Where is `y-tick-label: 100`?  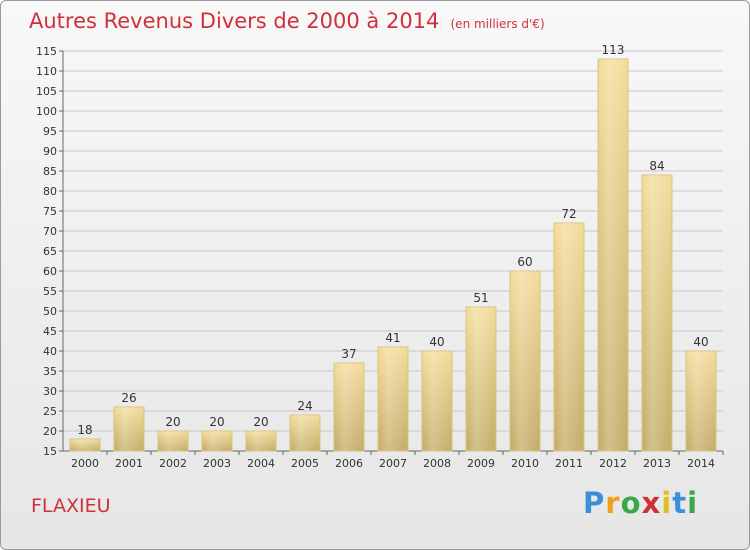 y-tick-label: 100 is located at coordinates (46, 111).